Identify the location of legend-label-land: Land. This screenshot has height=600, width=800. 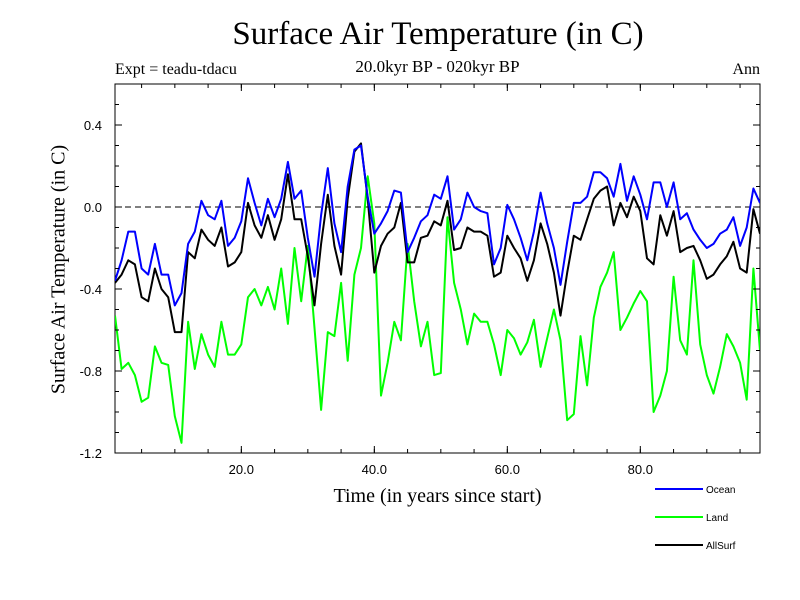
(717, 518).